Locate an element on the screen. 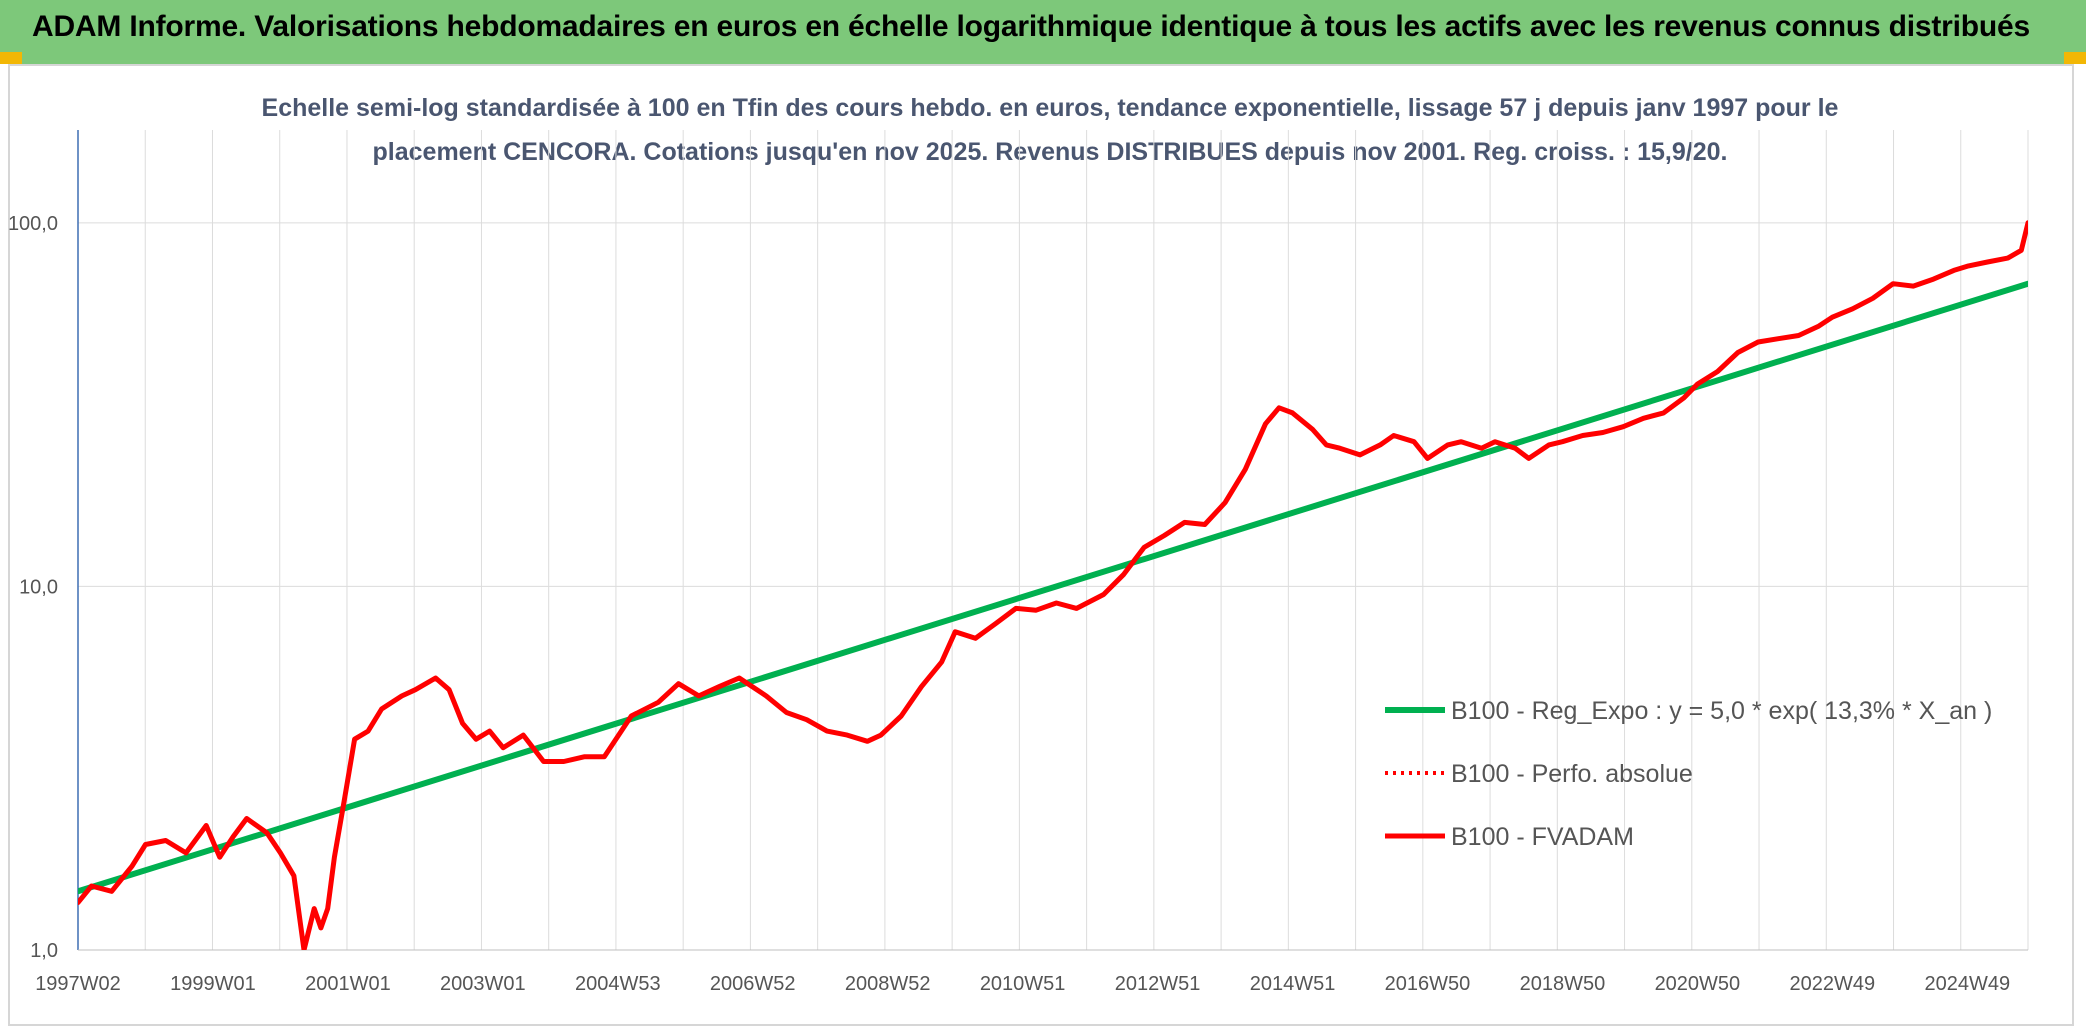 The height and width of the screenshot is (1033, 2086). x-tick-label: 2004W53 is located at coordinates (618, 984).